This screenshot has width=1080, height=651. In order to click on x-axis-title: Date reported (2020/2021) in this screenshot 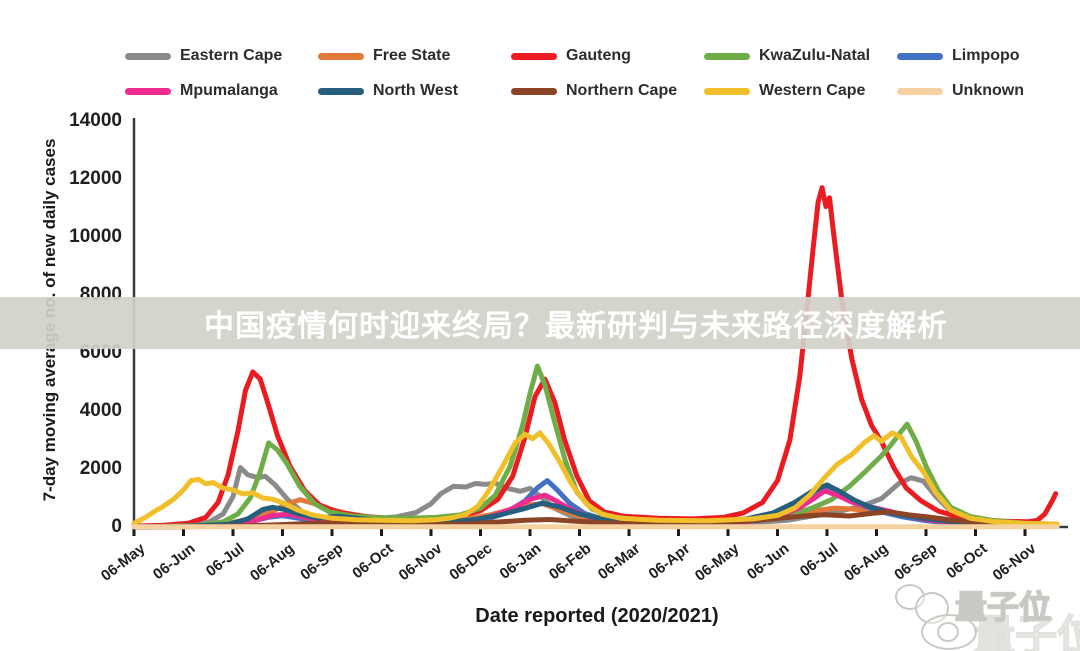, I will do `click(597, 616)`.